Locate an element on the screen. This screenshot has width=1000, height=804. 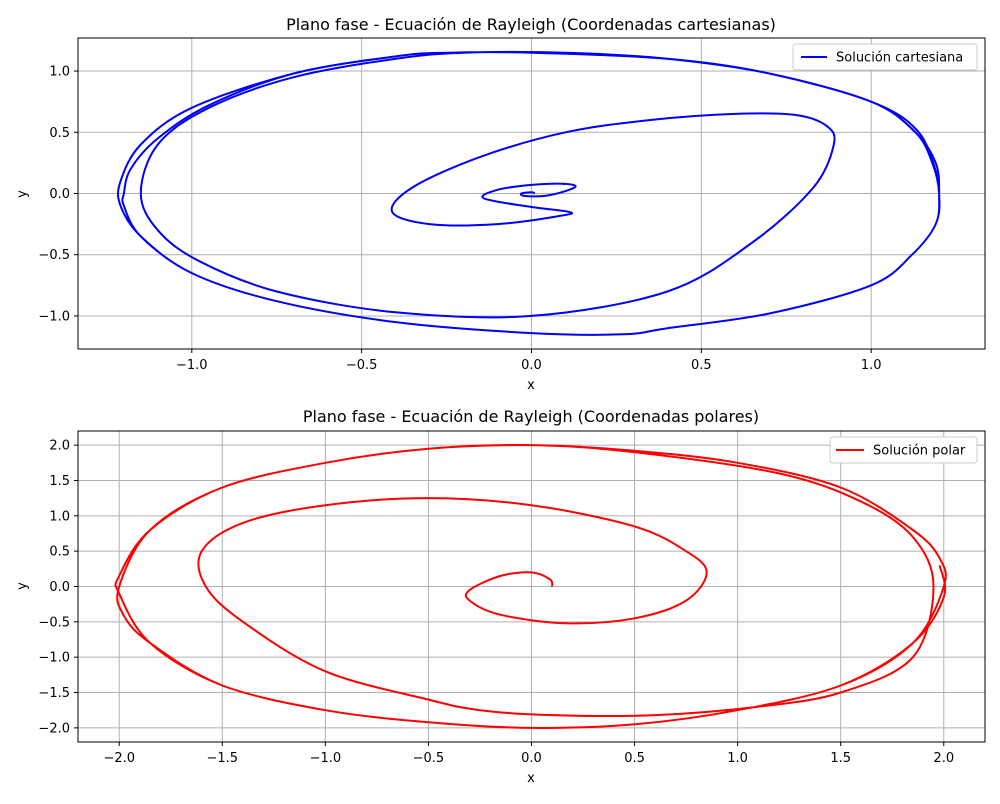
x-tick-label: −2.0 is located at coordinates (119, 758).